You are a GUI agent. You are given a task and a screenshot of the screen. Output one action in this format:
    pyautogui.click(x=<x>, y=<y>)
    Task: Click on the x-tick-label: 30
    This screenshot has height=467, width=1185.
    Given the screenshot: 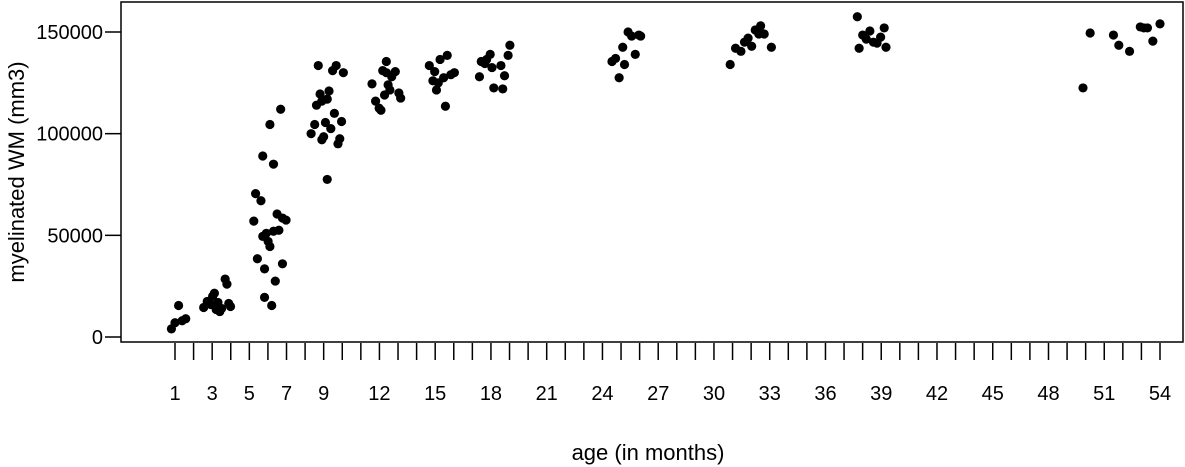 What is the action you would take?
    pyautogui.click(x=714, y=394)
    